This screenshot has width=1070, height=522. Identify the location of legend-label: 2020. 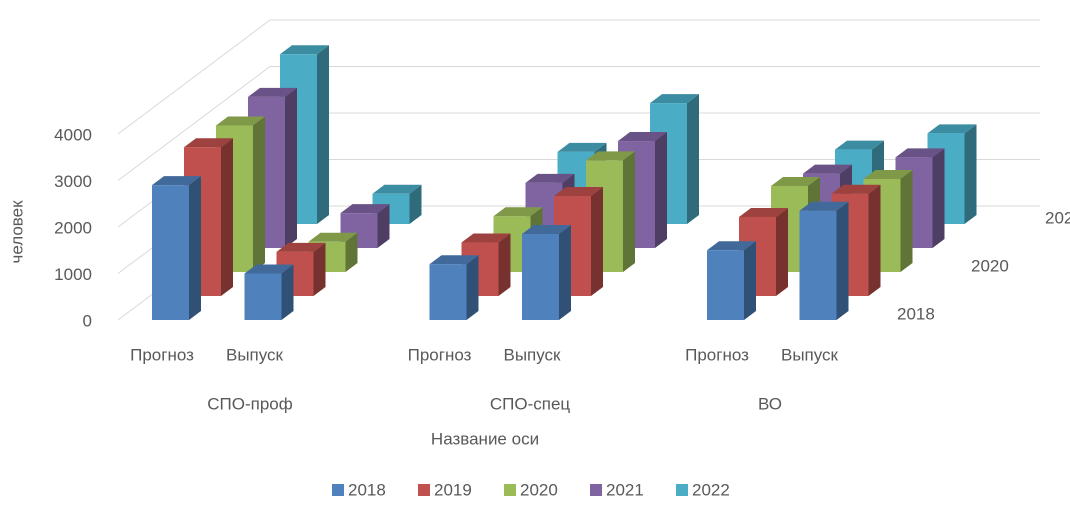
(539, 489).